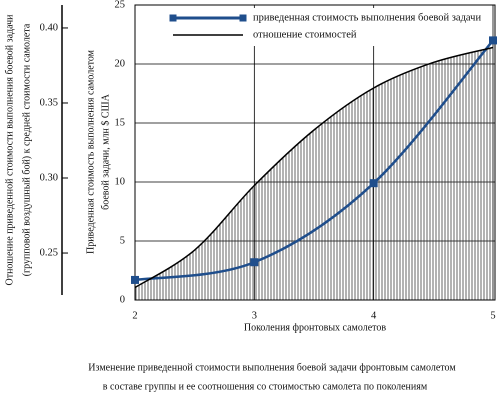 This screenshot has width=500, height=400. What do you see at coordinates (254, 315) in the screenshot?
I see `x-tick-label: 3` at bounding box center [254, 315].